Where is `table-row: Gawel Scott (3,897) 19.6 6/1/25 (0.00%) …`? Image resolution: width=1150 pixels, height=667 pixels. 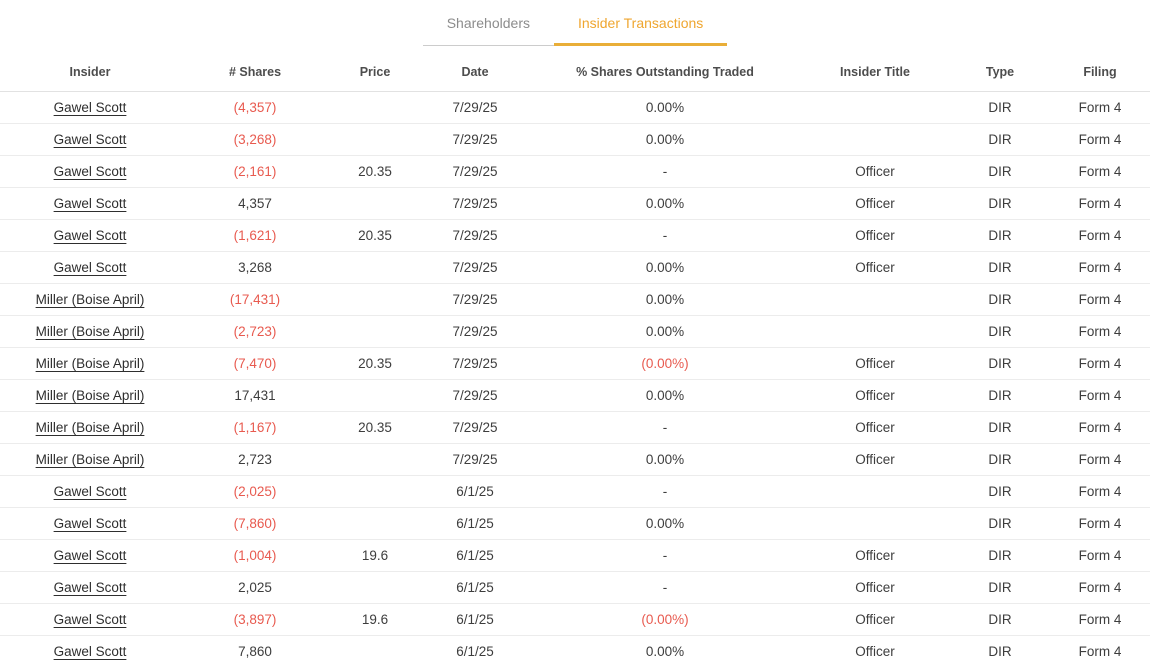 table-row: Gawel Scott (3,897) 19.6 6/1/25 (0.00%) … is located at coordinates (575, 619).